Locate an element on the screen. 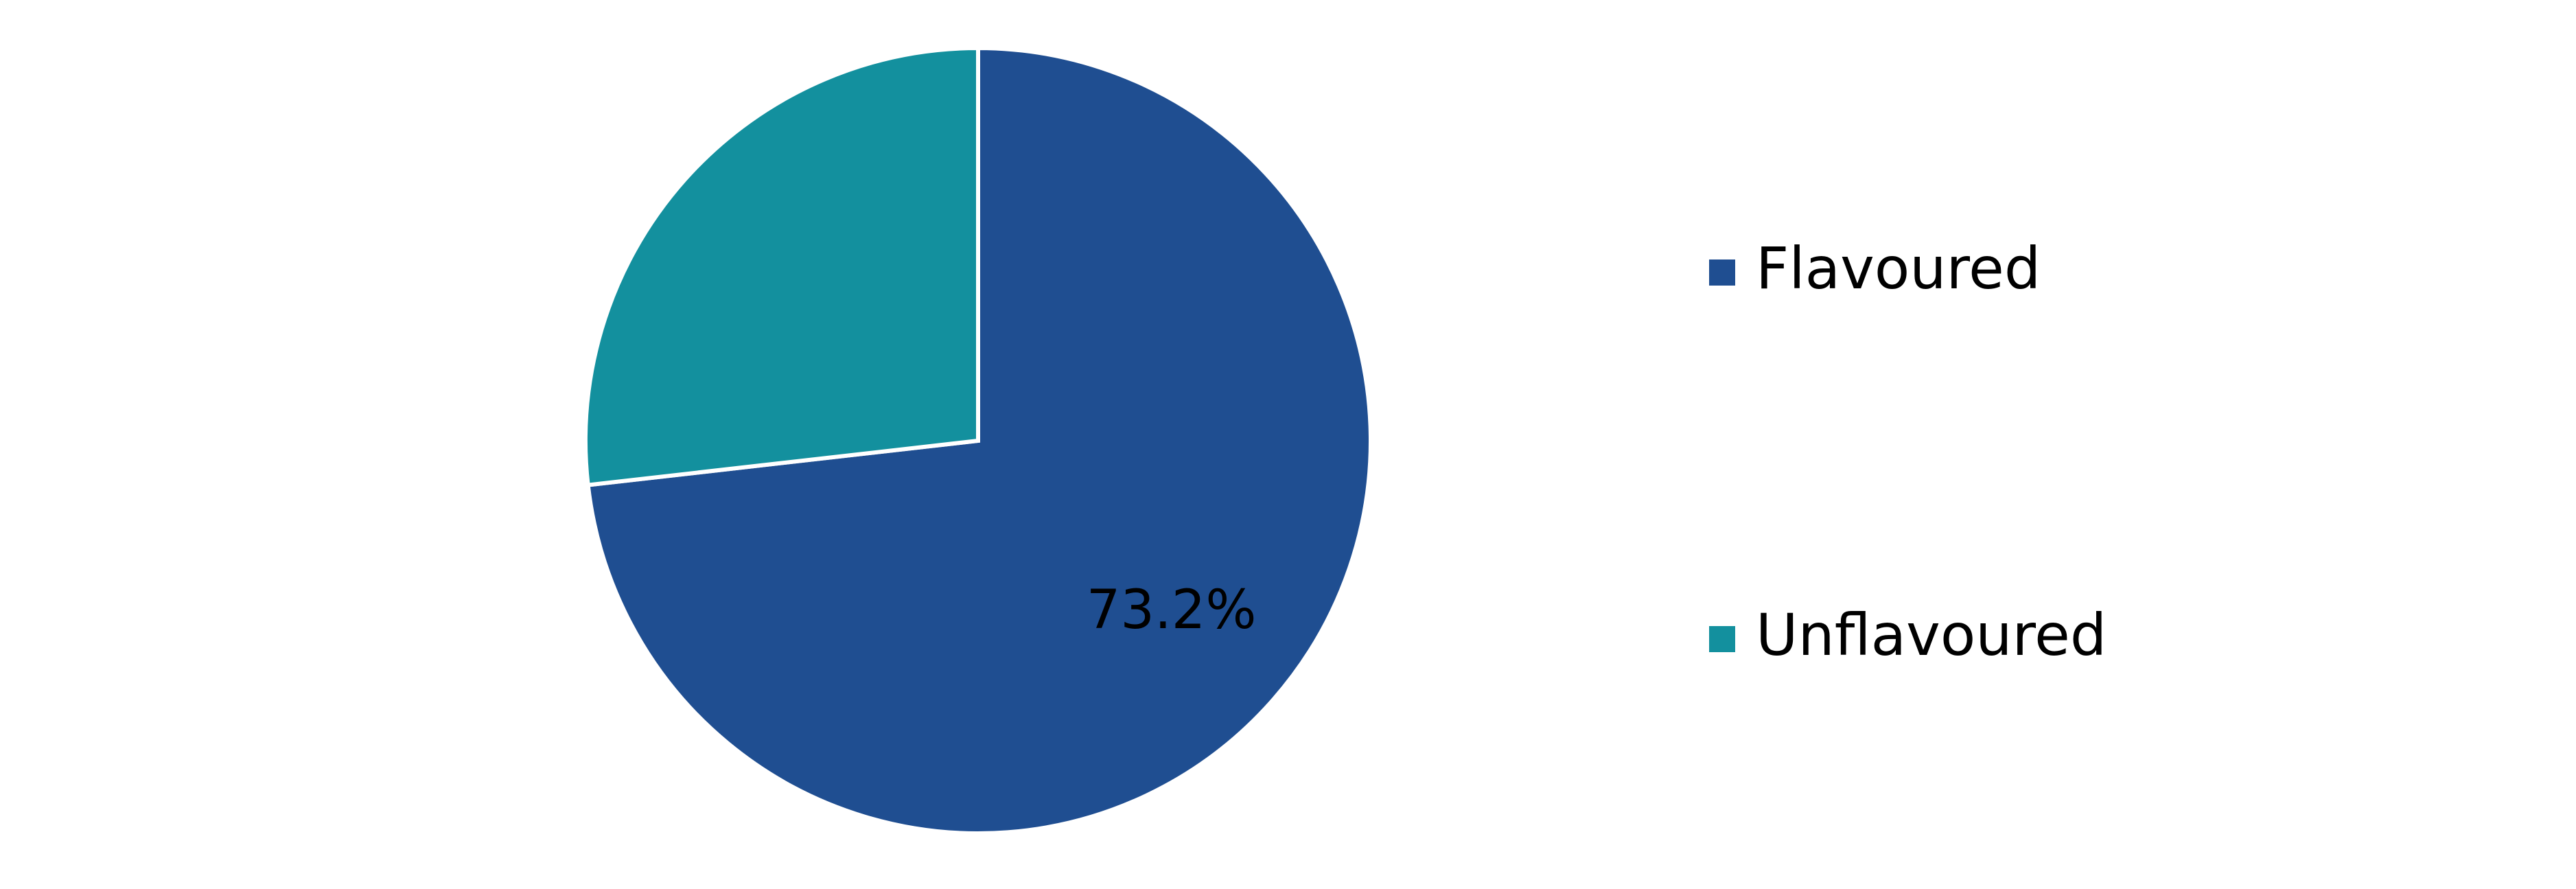  legend: Flavoured Unflavoured is located at coordinates (1908, 452).